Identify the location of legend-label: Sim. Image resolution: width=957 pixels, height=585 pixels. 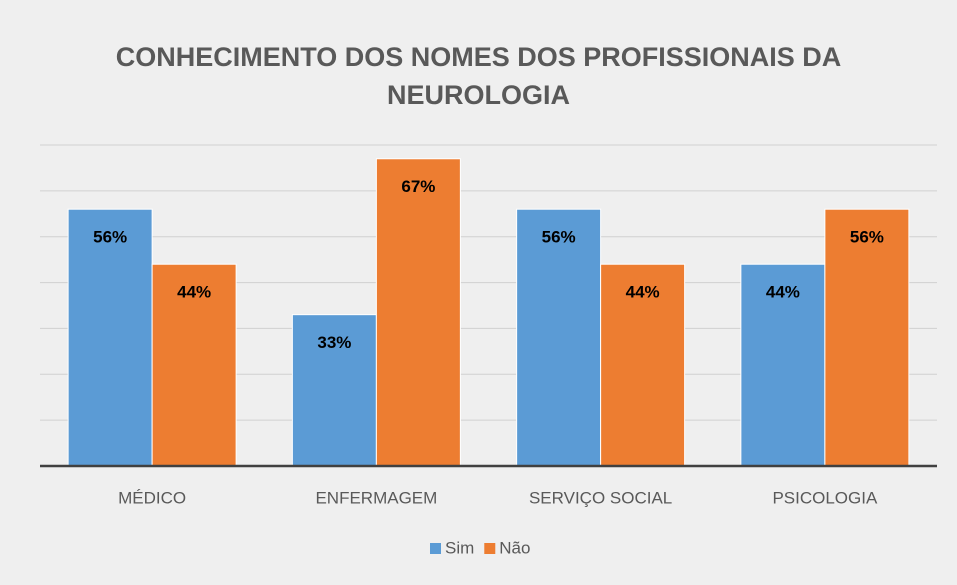
(459, 547).